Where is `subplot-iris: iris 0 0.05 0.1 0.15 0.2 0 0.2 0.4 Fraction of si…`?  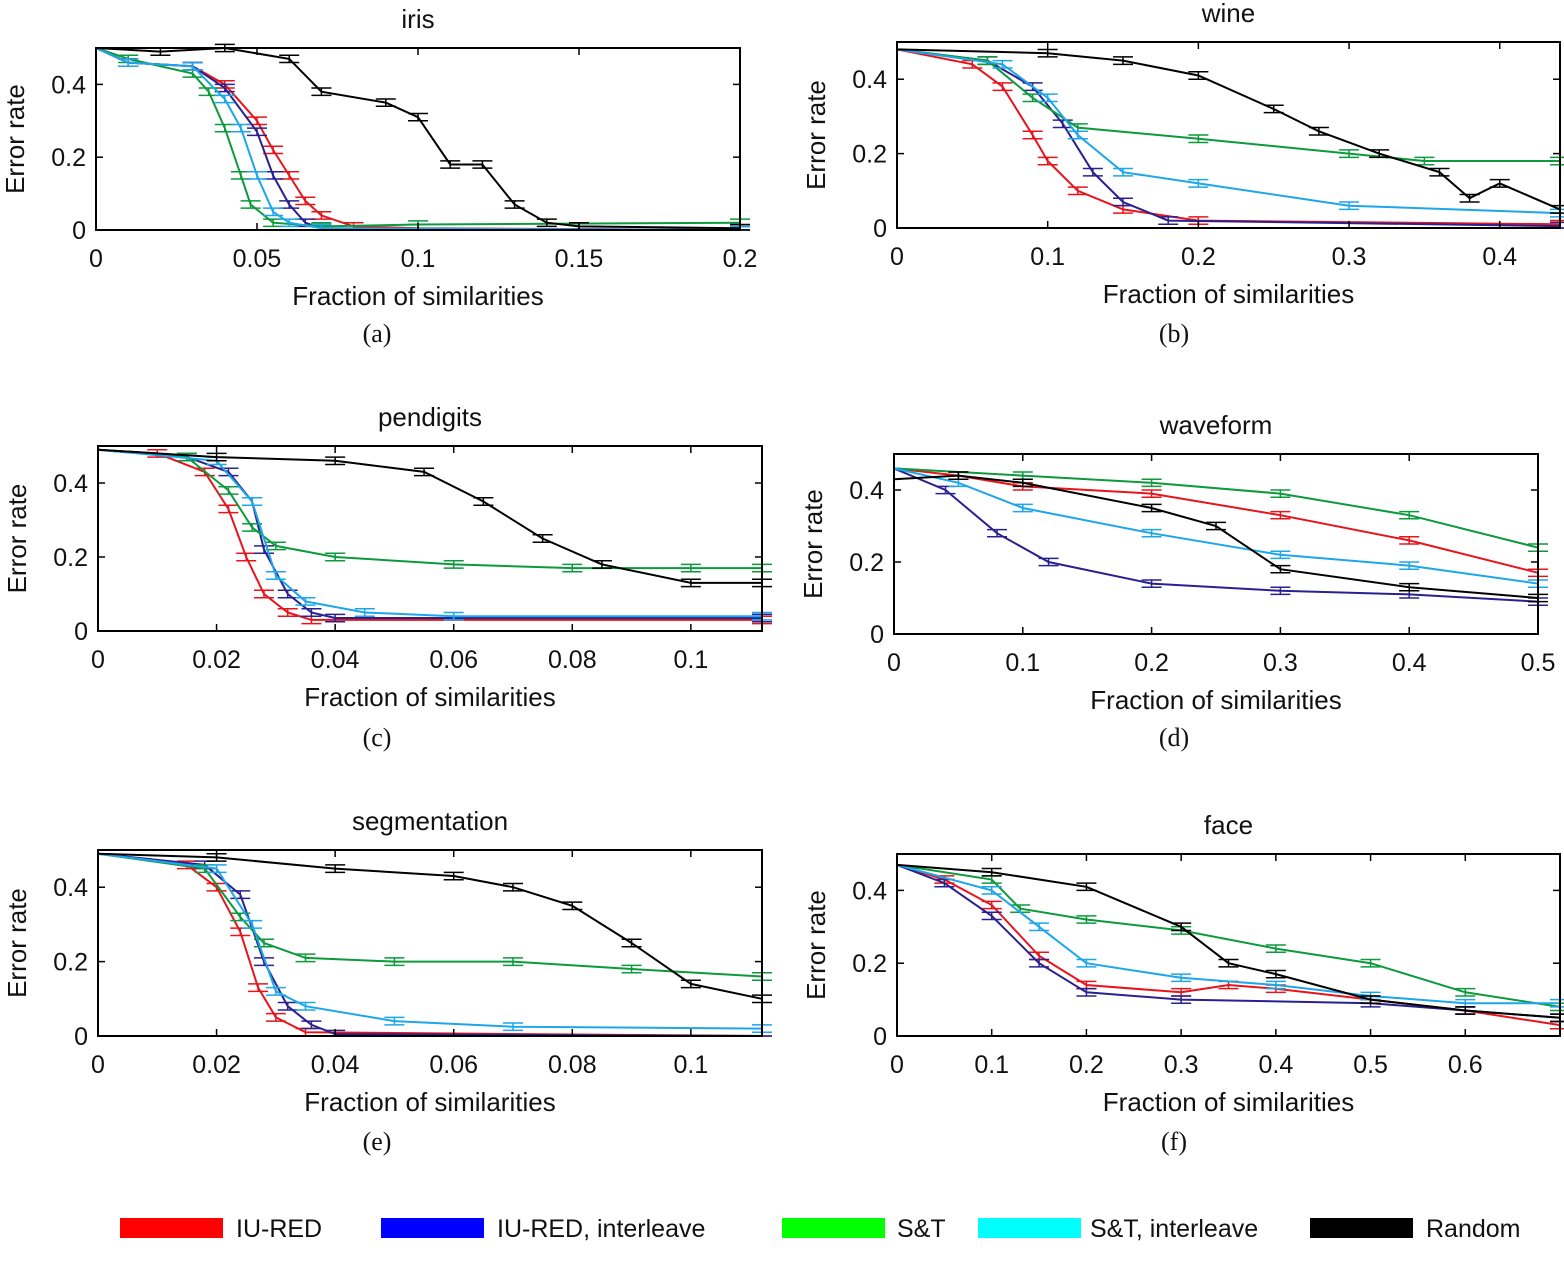 subplot-iris: iris 0 0.05 0.1 0.15 0.2 0 0.2 0.4 Fraction of si… is located at coordinates (378, 176).